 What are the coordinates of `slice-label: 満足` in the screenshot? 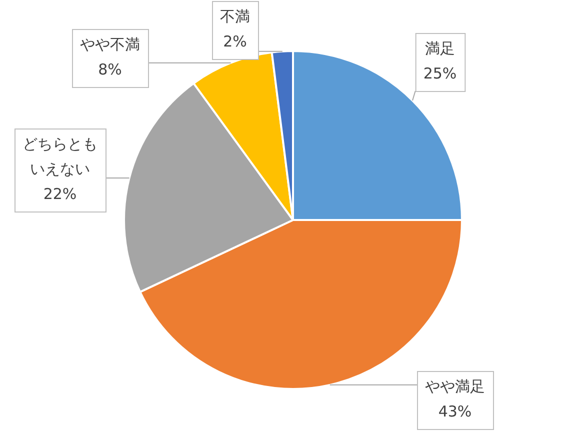 It's located at (440, 48).